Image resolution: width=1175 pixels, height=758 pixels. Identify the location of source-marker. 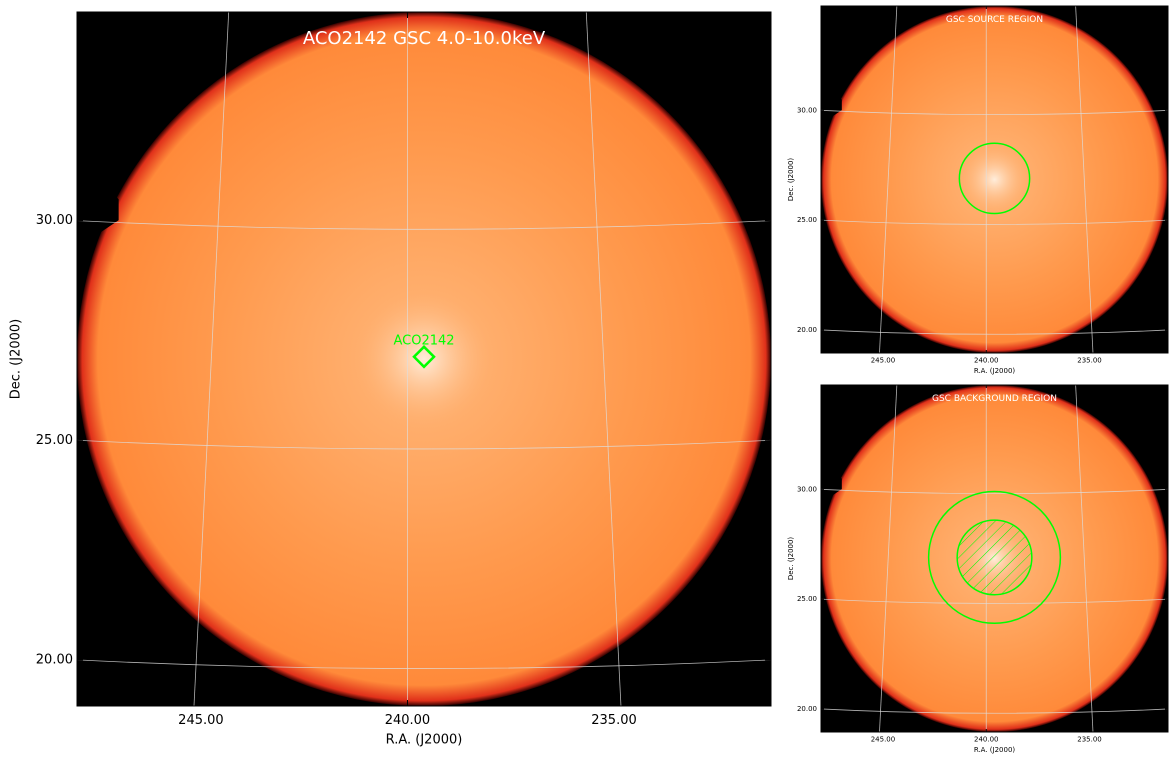
(424, 357).